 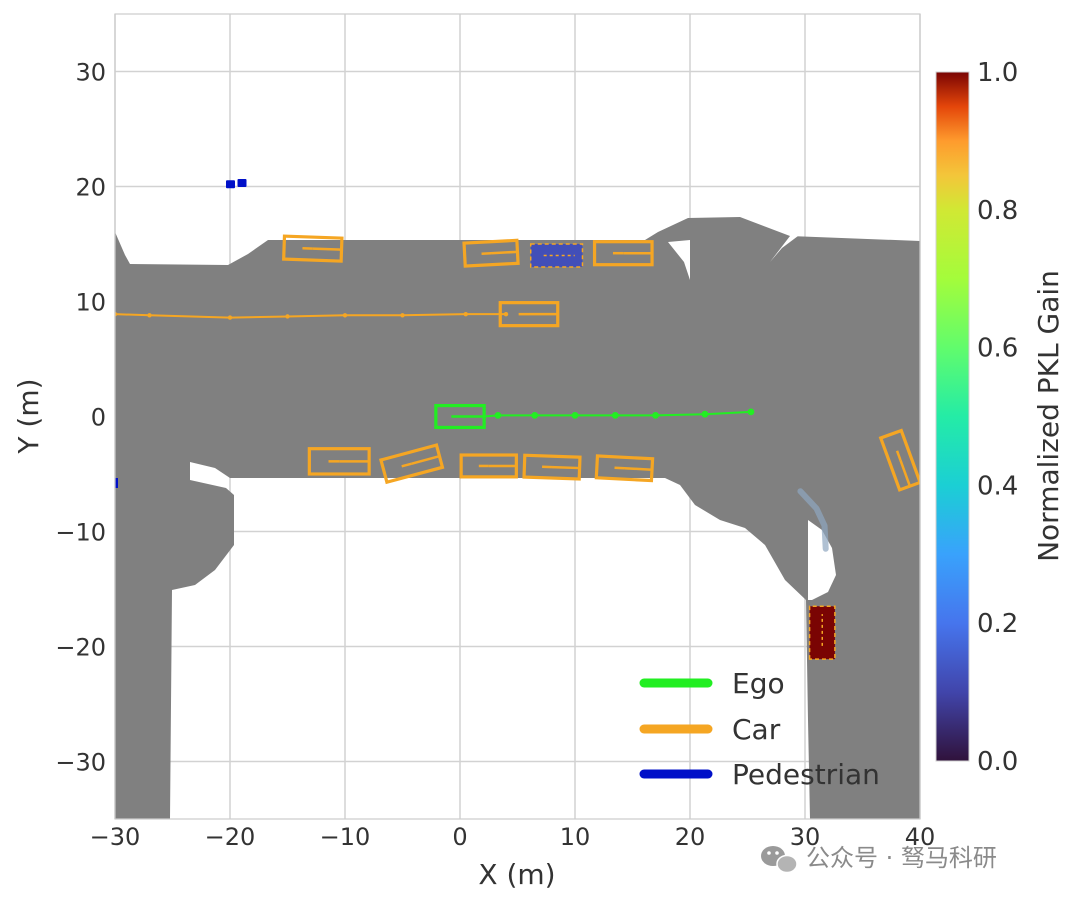 I want to click on colorbar-gradient, so click(x=952, y=416).